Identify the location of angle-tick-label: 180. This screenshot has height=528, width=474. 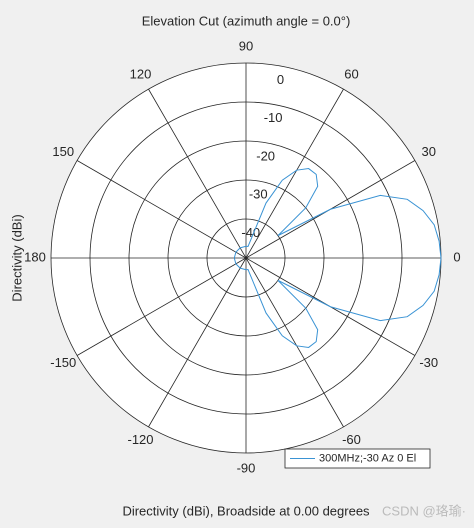
(35, 256).